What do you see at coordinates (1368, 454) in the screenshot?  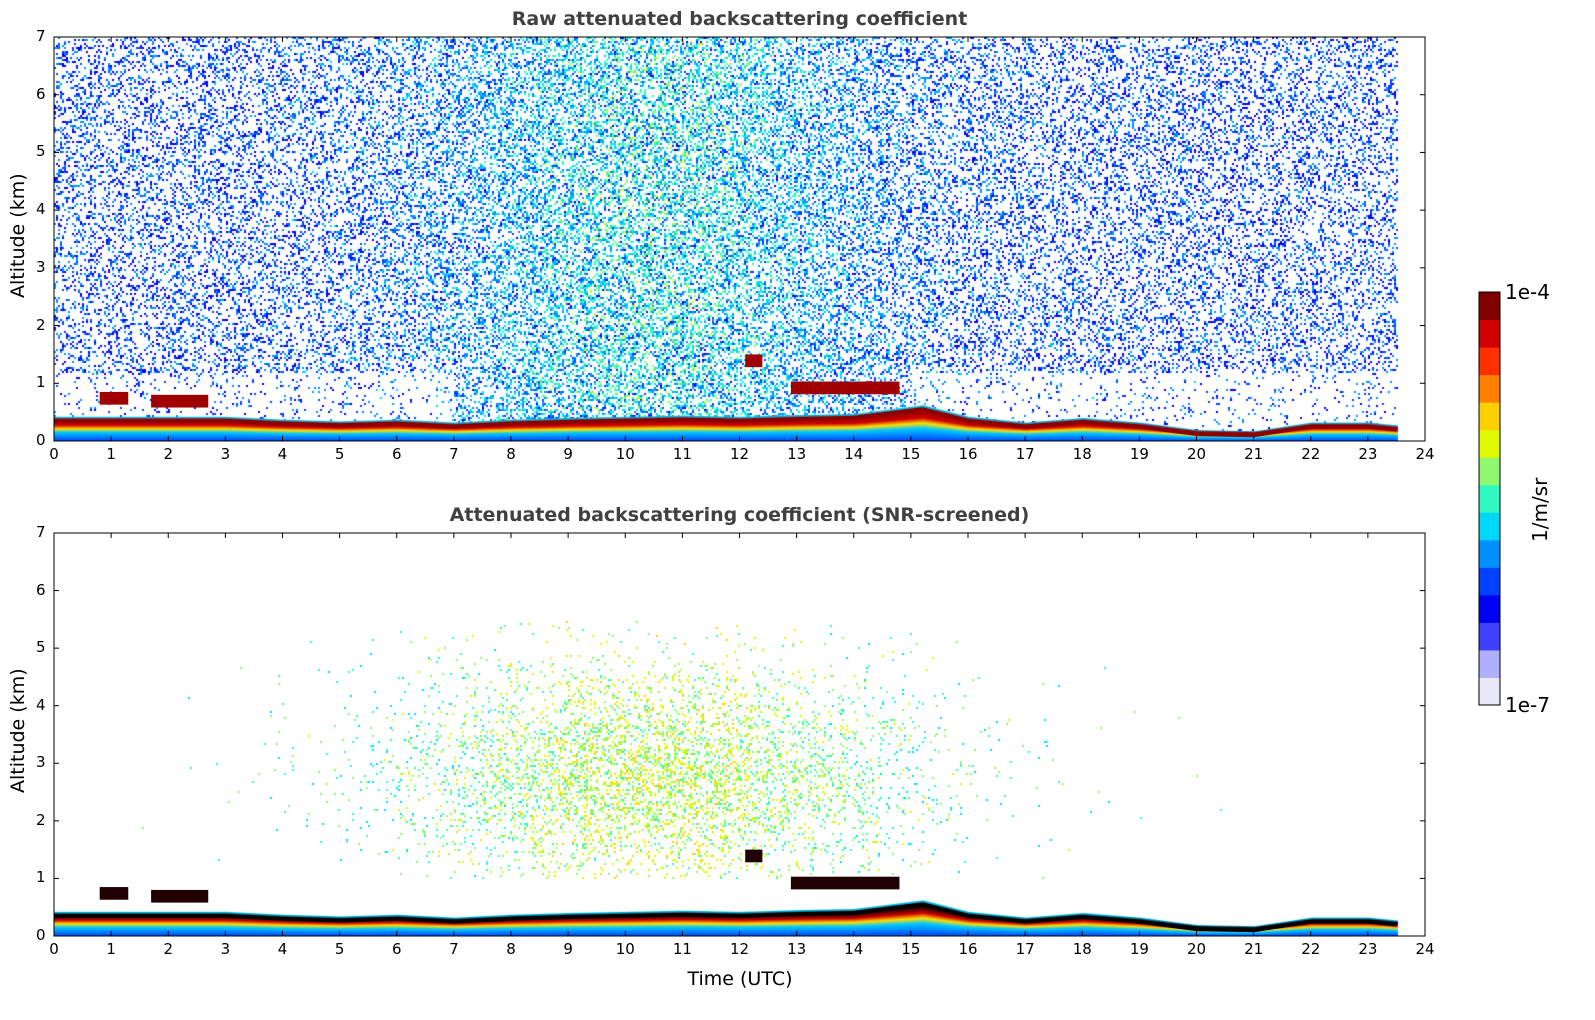 I see `x-tick-label: 23` at bounding box center [1368, 454].